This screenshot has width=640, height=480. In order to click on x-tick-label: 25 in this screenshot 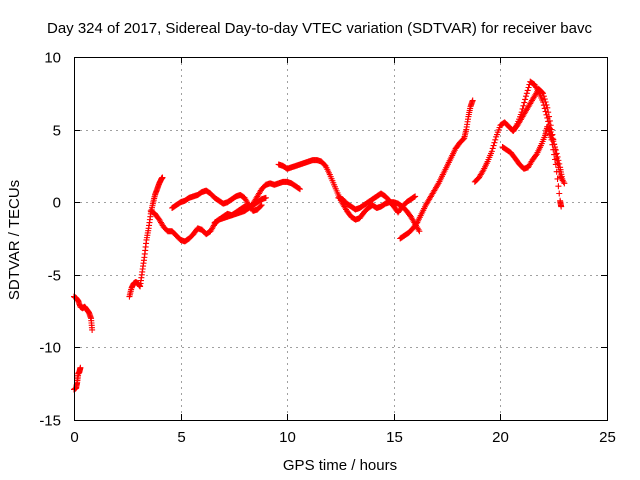, I will do `click(607, 437)`.